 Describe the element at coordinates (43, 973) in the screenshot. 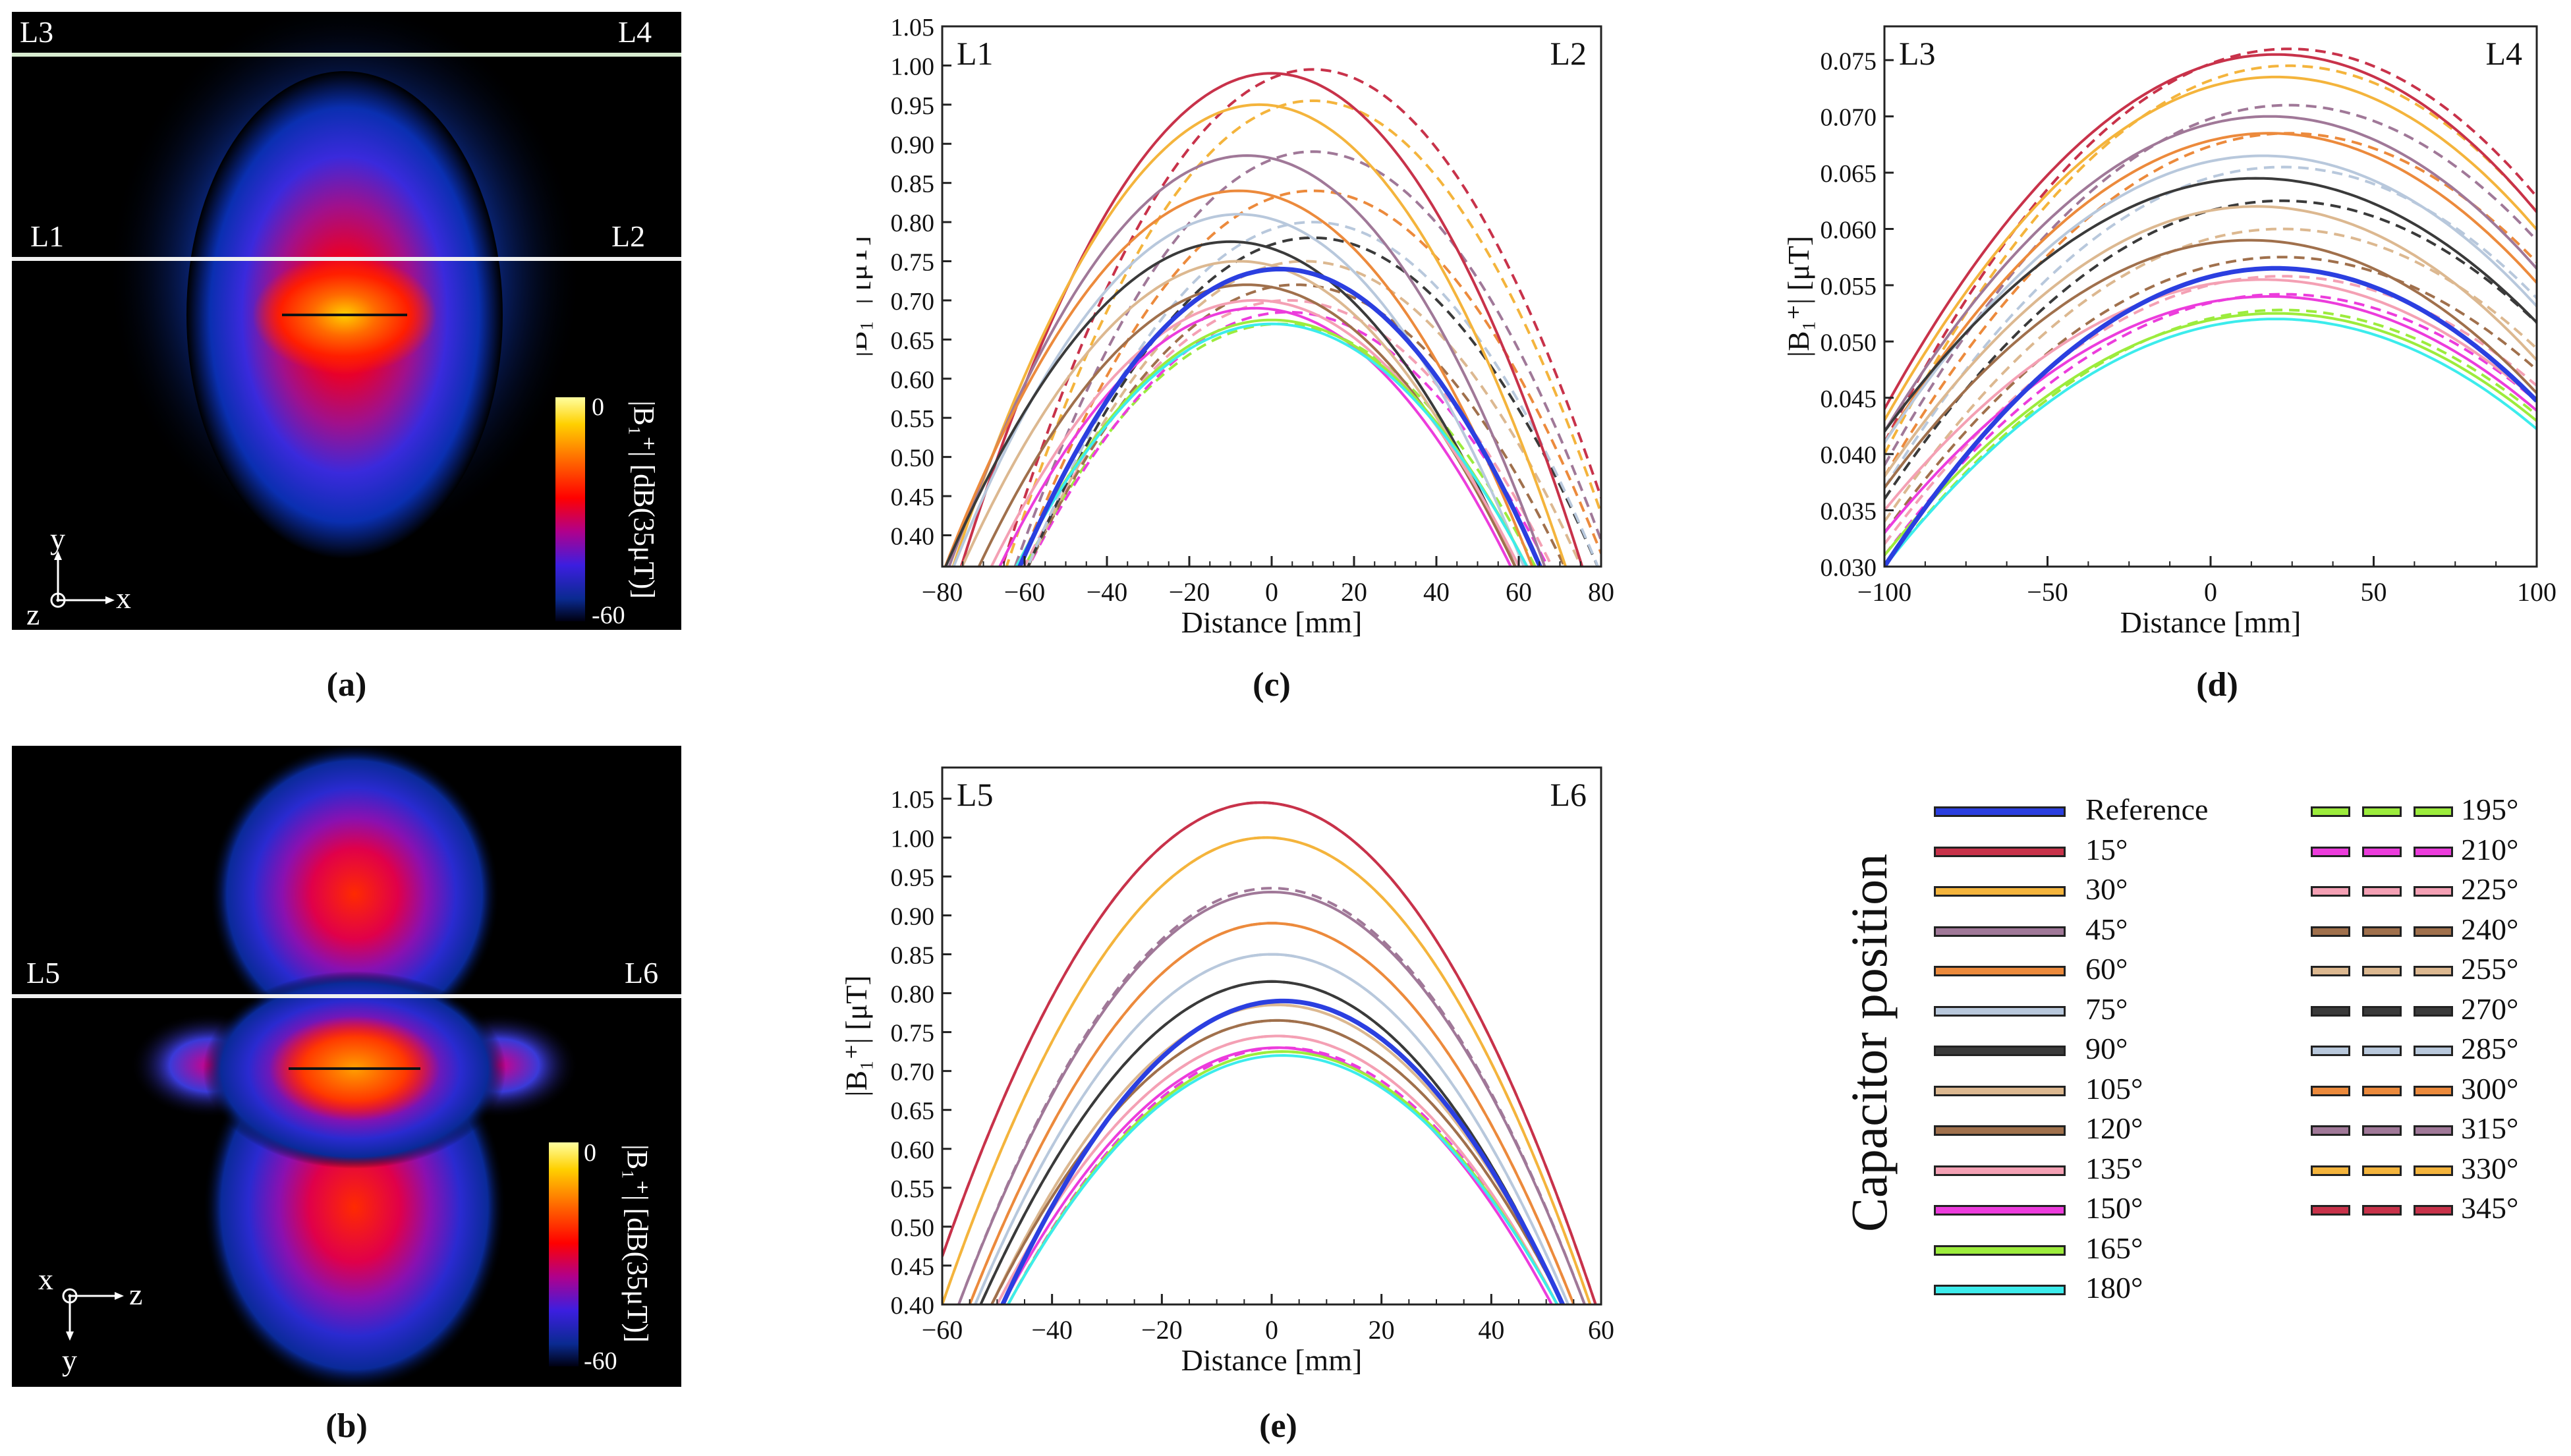

I see `label-l5: L5` at that location.